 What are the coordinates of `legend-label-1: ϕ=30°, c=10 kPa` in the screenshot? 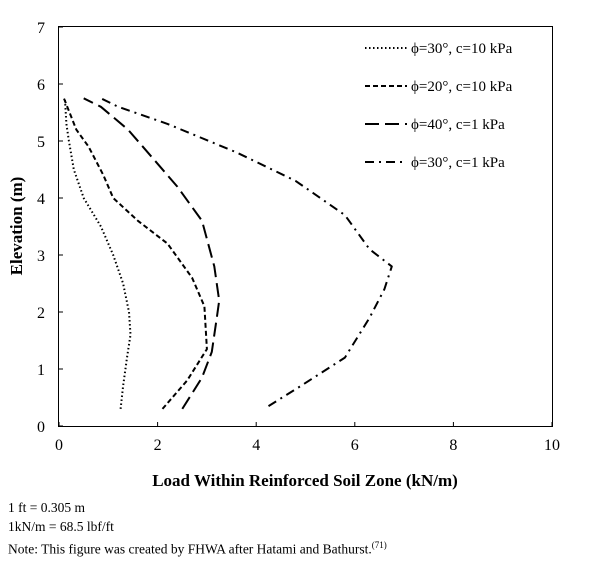 It's located at (462, 49).